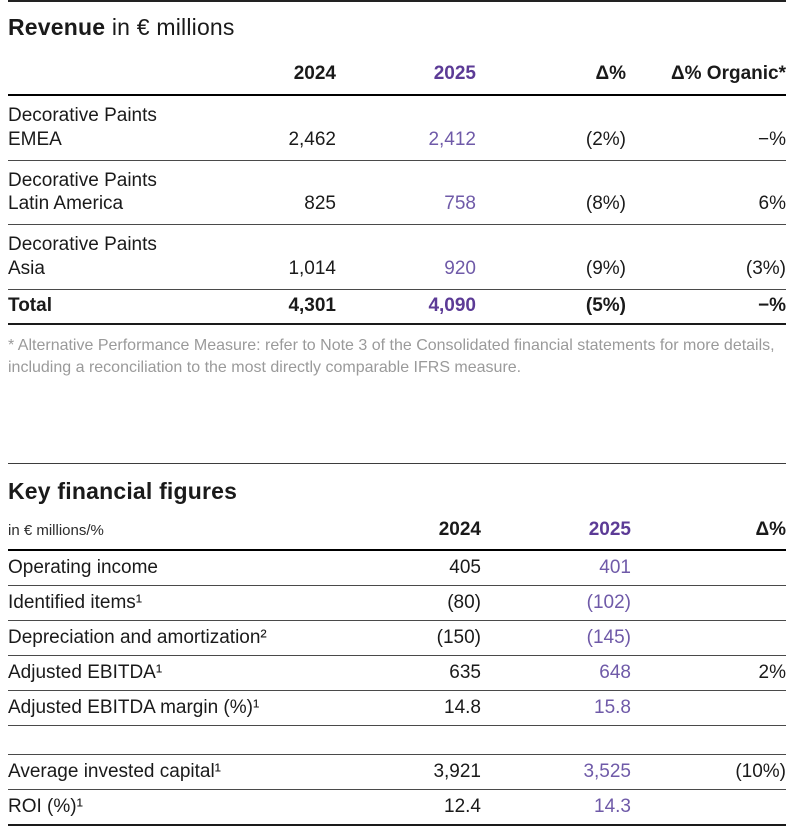  What do you see at coordinates (397, 604) in the screenshot?
I see `table-row-identified-items: Identified items¹ (80) (102)` at bounding box center [397, 604].